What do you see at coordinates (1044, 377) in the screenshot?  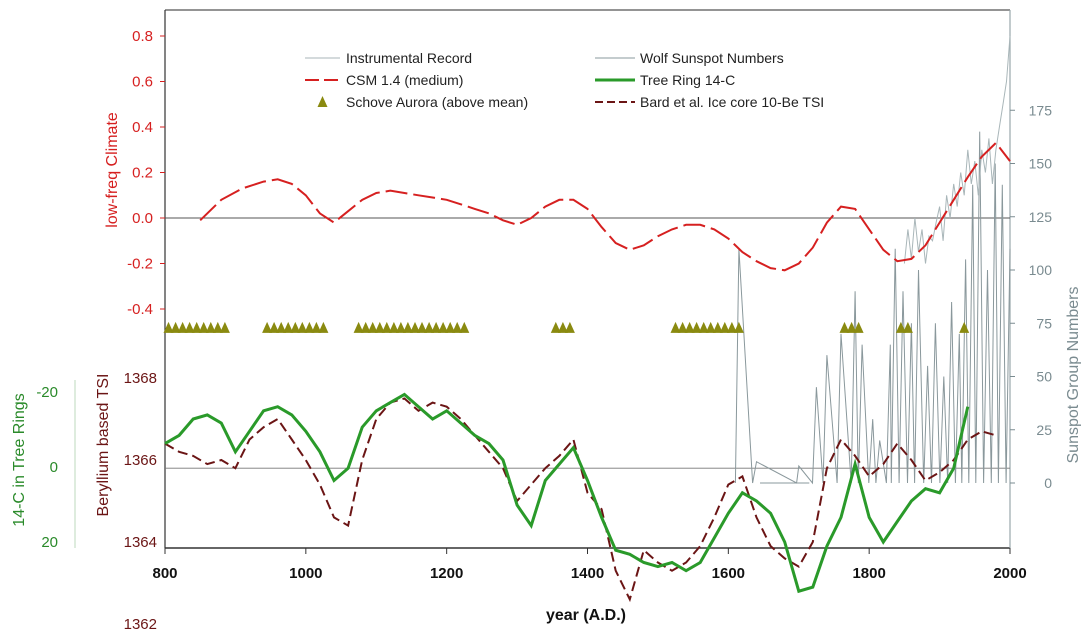 I see `sunspot-tick-label: 50` at bounding box center [1044, 377].